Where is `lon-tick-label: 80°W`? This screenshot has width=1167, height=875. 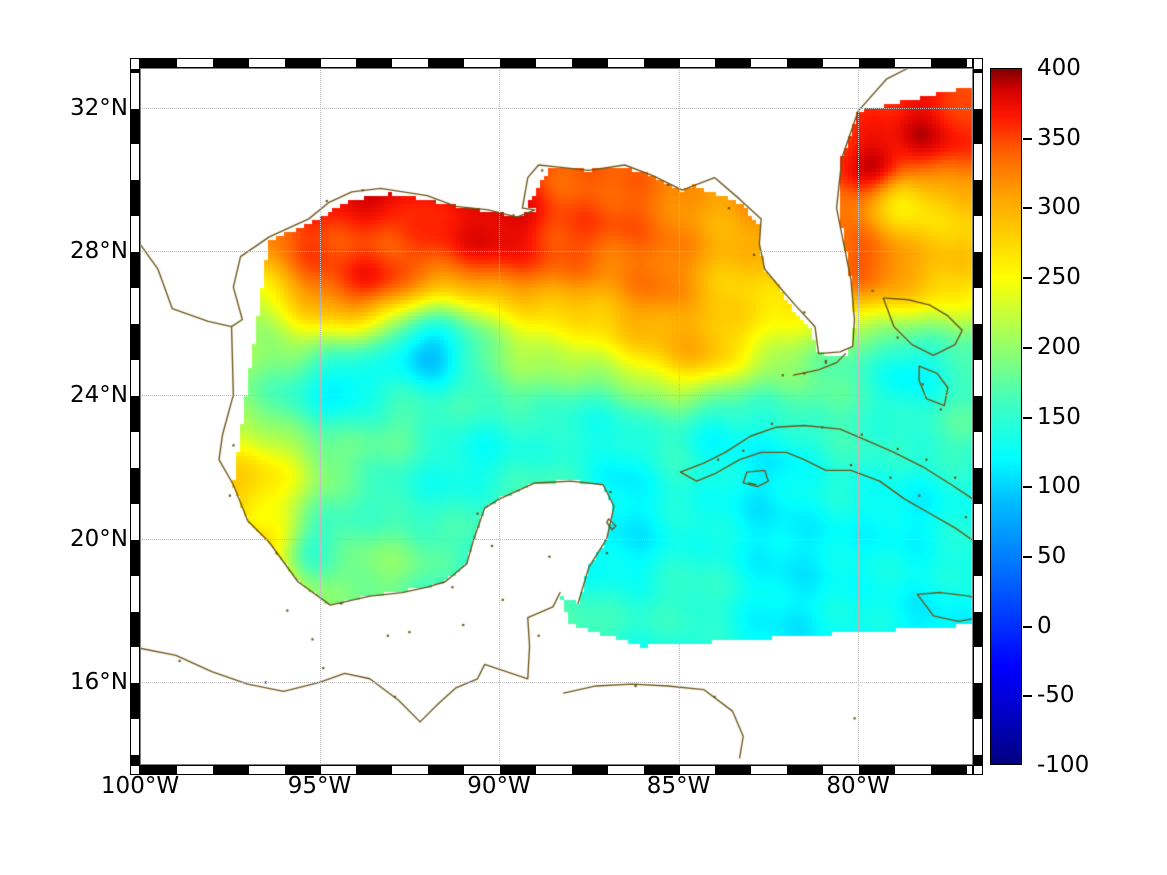
lon-tick-label: 80°W is located at coordinates (858, 786).